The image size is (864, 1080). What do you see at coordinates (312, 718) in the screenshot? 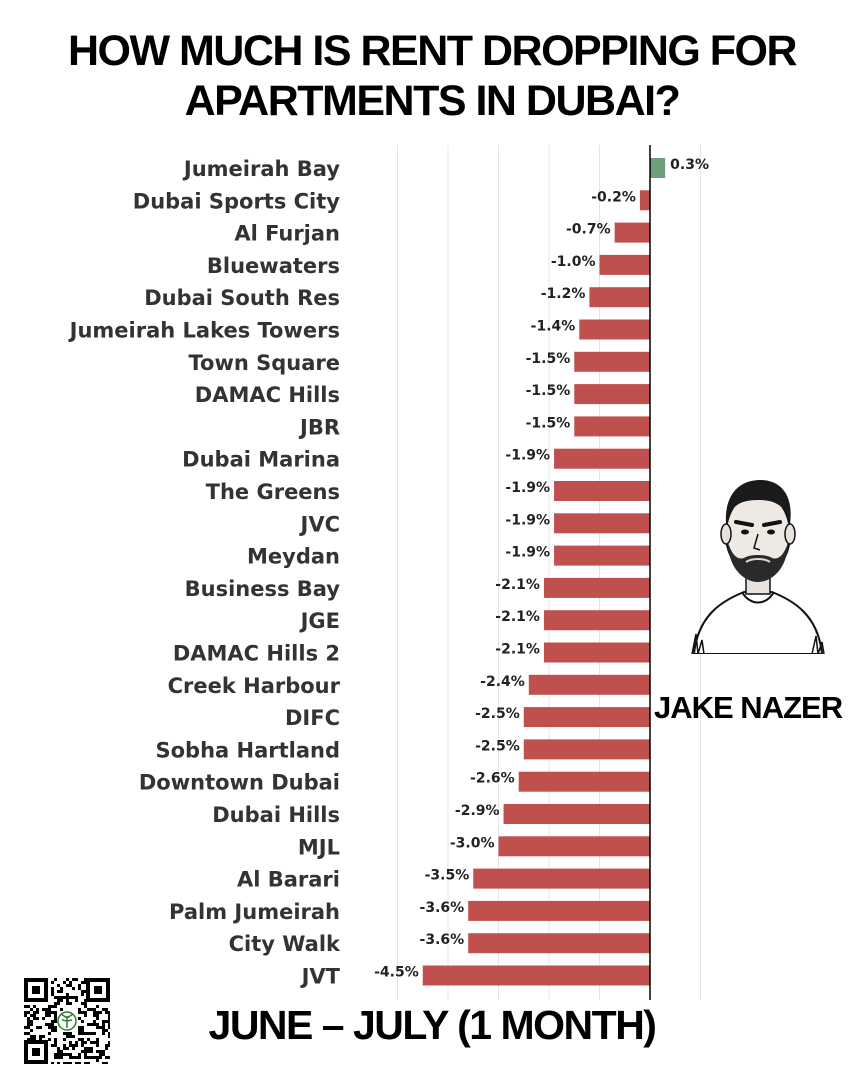
I see `category-label: DIFC` at bounding box center [312, 718].